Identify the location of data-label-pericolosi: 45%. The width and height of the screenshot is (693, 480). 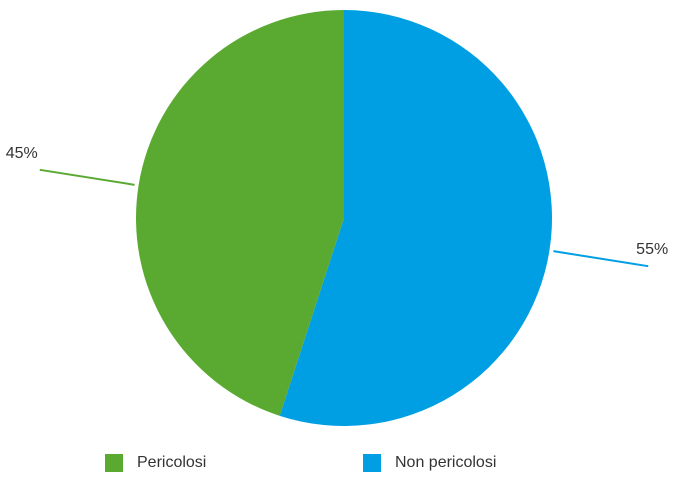
(22, 153).